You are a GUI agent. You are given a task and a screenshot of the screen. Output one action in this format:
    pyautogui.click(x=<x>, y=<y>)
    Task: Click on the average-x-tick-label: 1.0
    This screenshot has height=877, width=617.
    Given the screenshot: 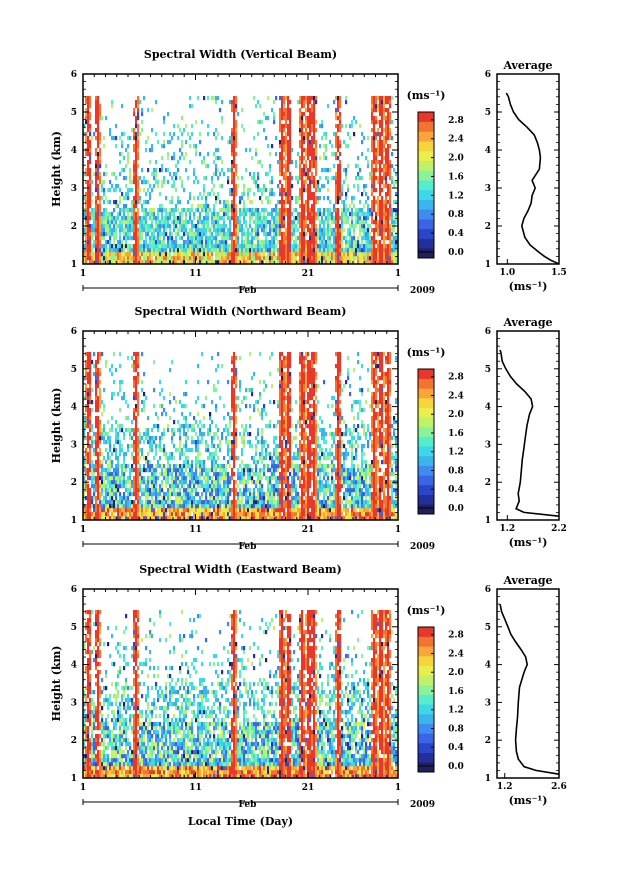 What is the action you would take?
    pyautogui.click(x=507, y=273)
    